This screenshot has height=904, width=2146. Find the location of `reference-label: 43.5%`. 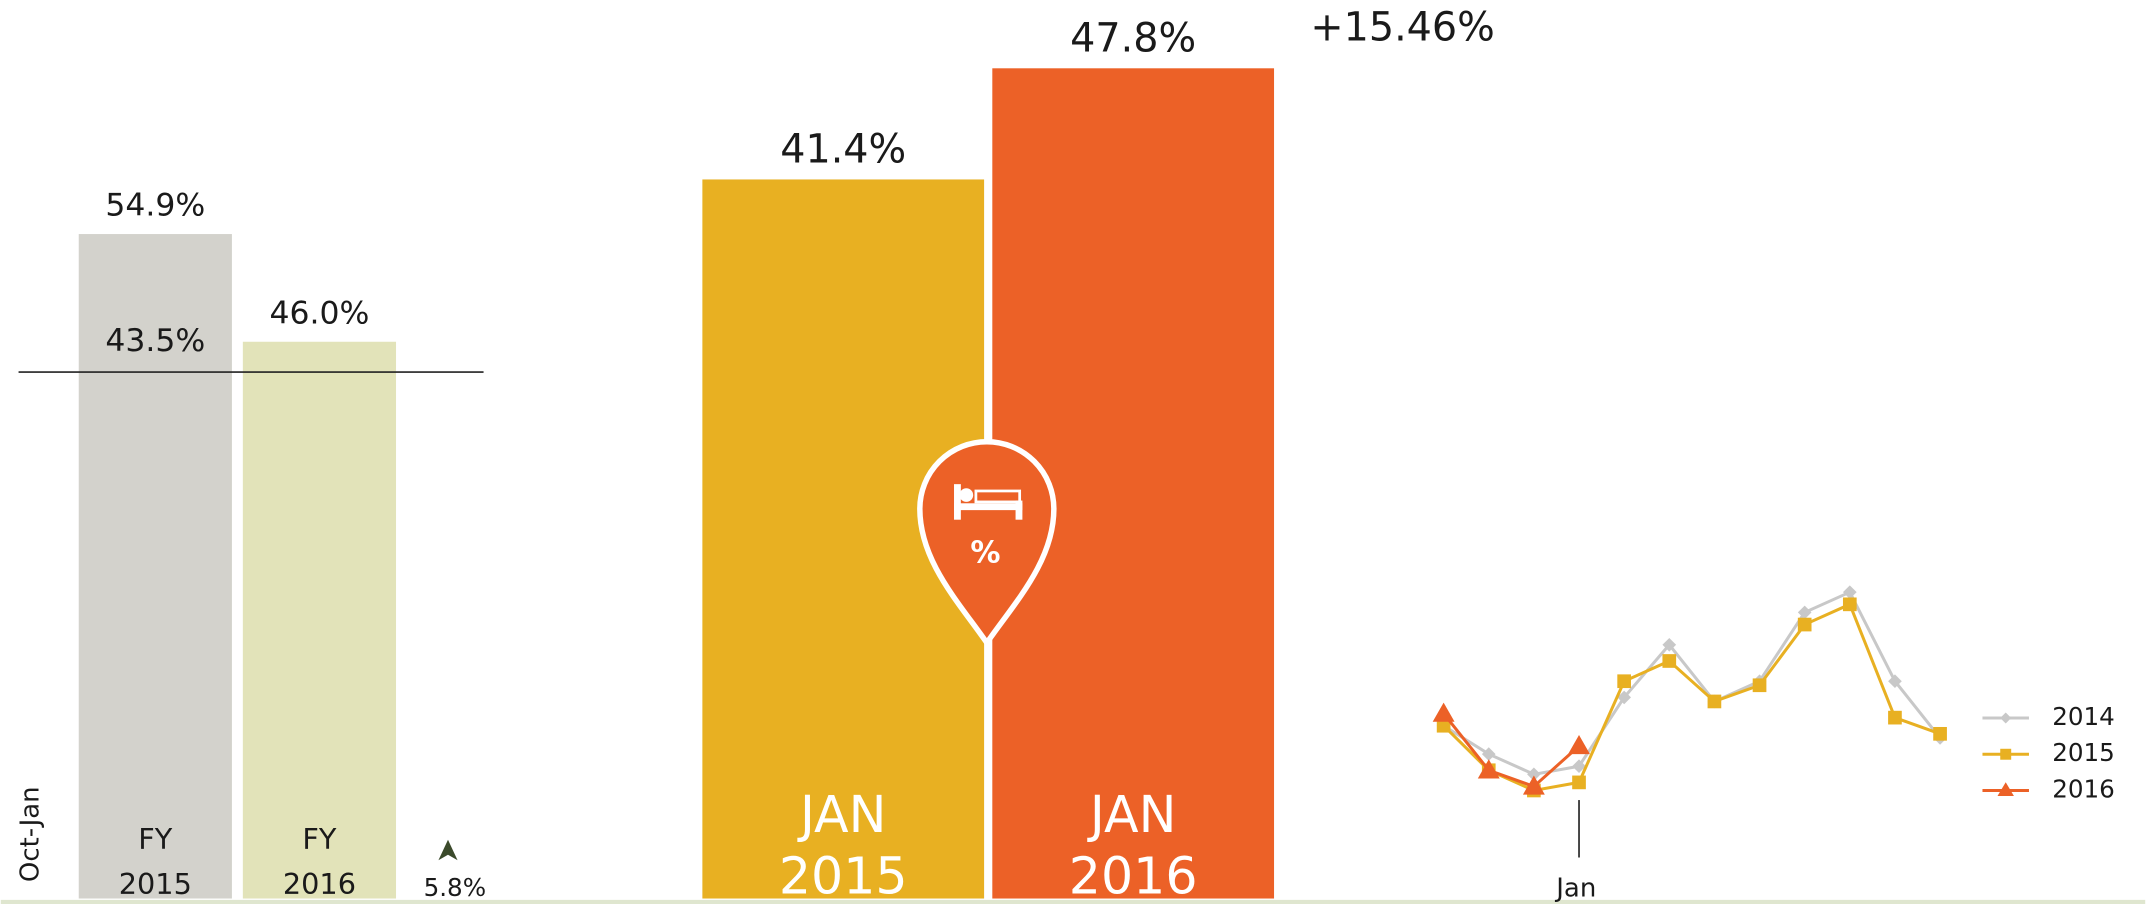

reference-label: 43.5% is located at coordinates (155, 341).